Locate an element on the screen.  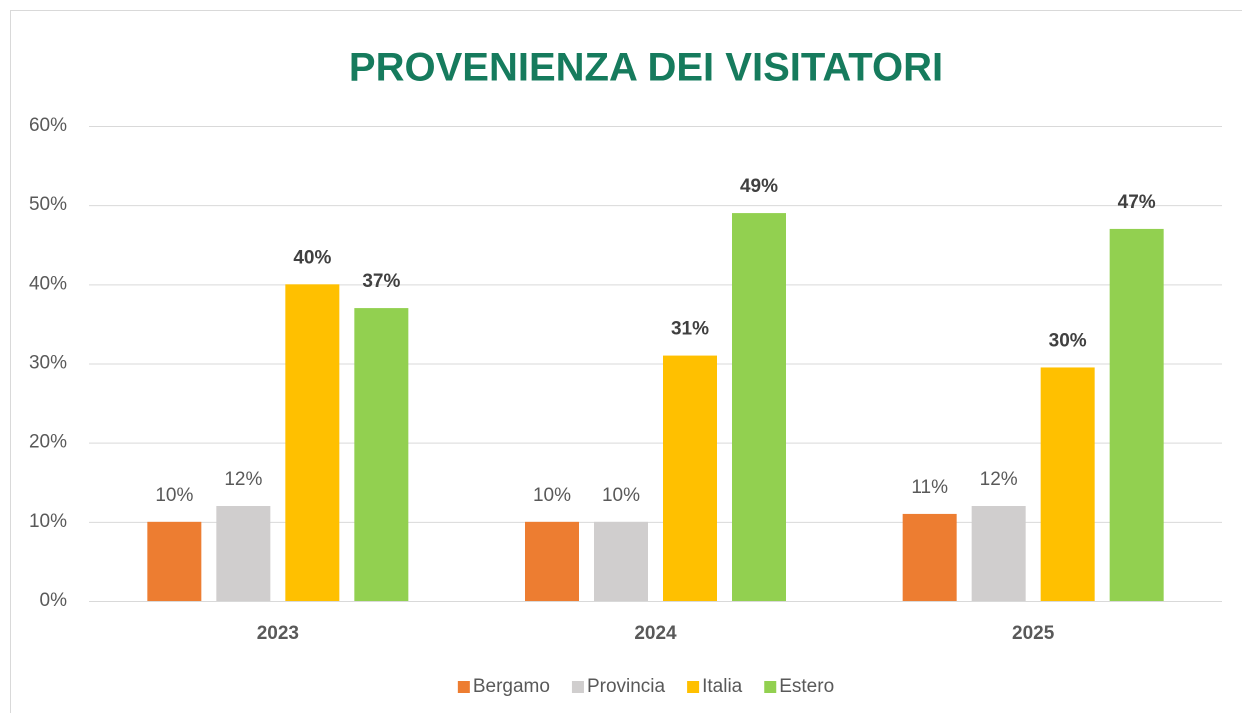
x-tick-label: 2025 is located at coordinates (1033, 633).